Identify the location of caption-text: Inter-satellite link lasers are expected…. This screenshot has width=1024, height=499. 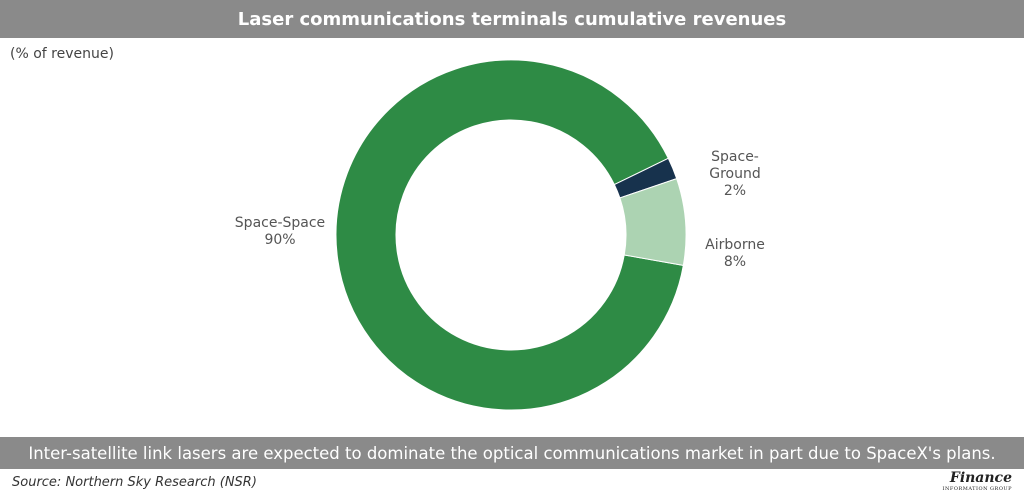
(512, 453).